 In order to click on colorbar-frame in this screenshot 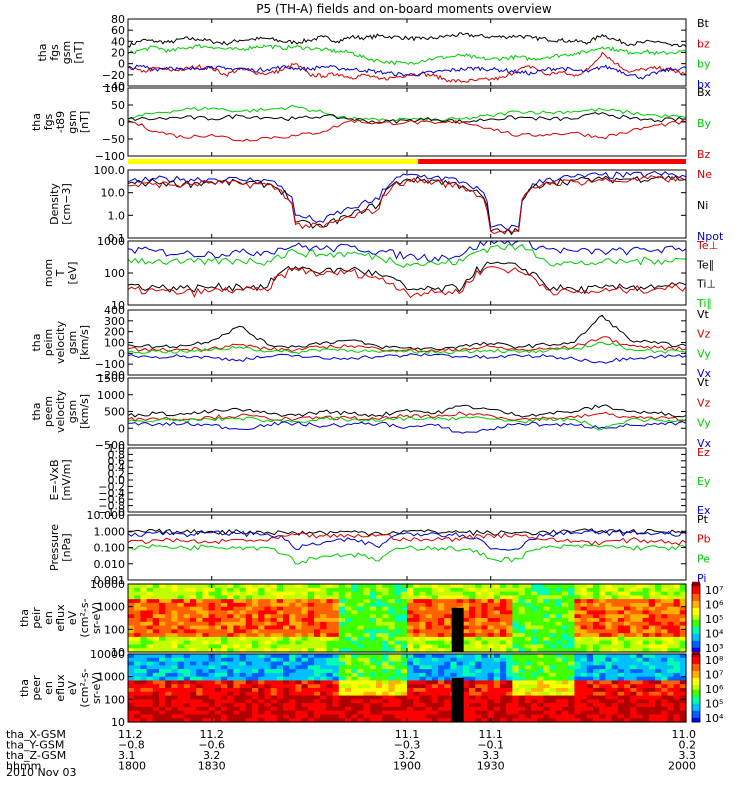, I will do `click(696, 688)`.